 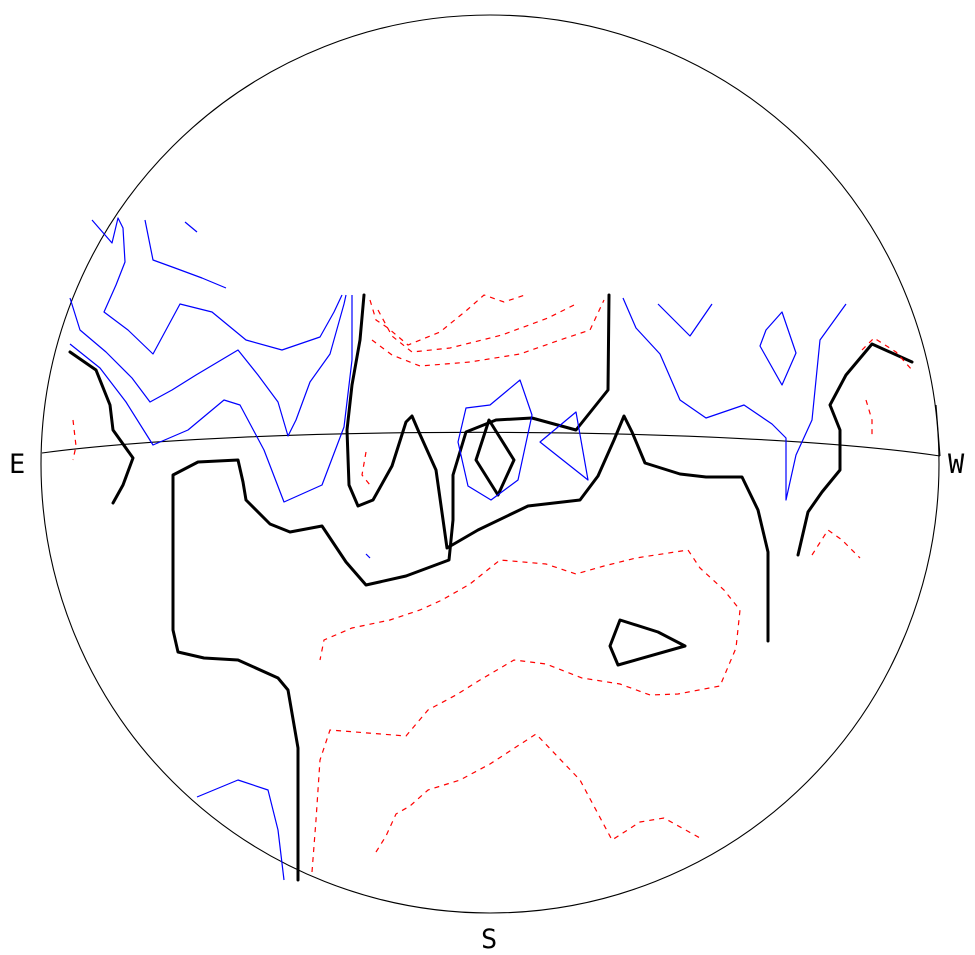 I want to click on south-label: S, so click(x=489, y=939).